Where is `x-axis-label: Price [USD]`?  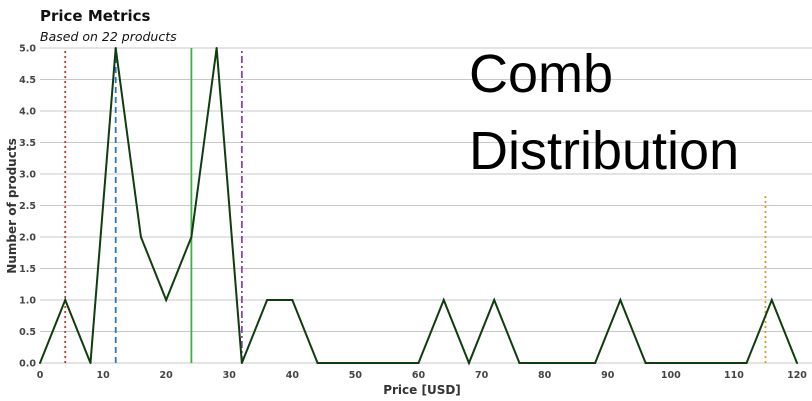
x-axis-label: Price [USD] is located at coordinates (422, 390).